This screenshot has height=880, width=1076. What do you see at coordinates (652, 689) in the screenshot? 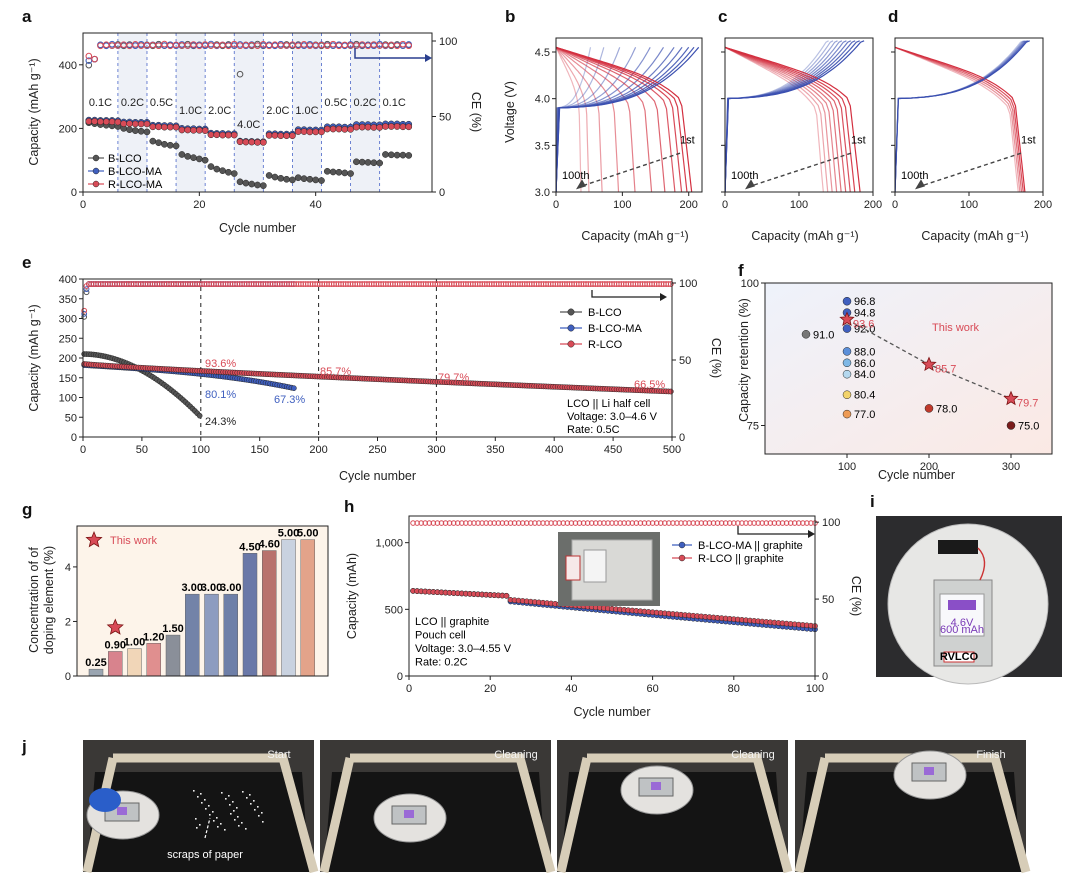
I see `x-tick-label: 60` at bounding box center [652, 689].